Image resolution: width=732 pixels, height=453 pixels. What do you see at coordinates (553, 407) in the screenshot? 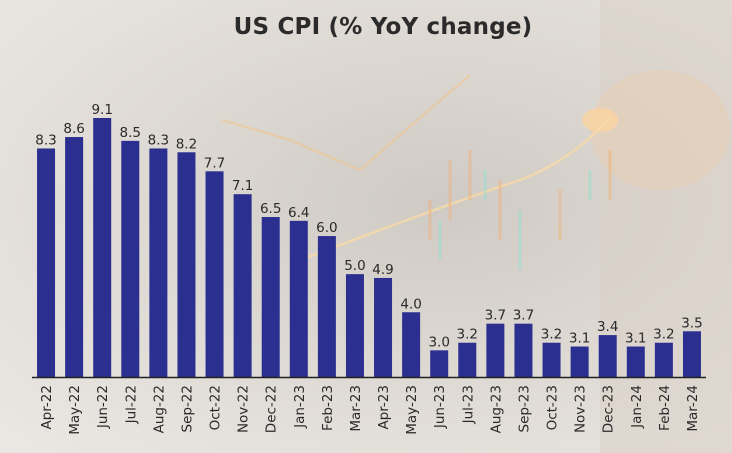
I see `x-tick-Oct-23: Oct-23` at bounding box center [553, 407].